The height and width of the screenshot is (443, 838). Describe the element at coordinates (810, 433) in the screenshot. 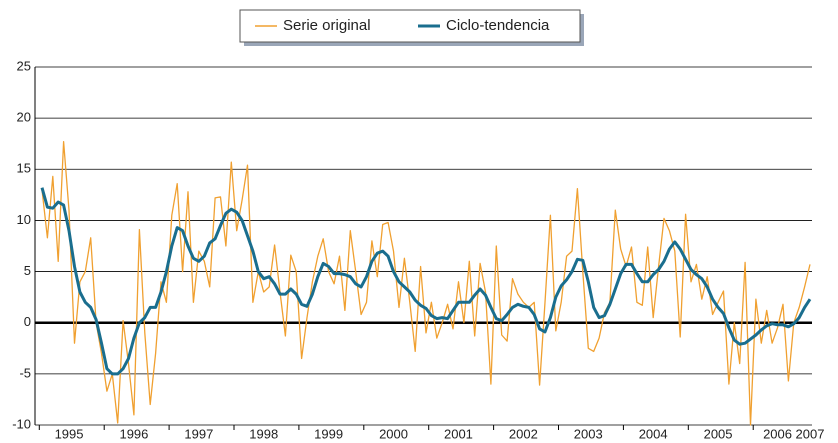

I see `x-tick-label: 2007` at that location.